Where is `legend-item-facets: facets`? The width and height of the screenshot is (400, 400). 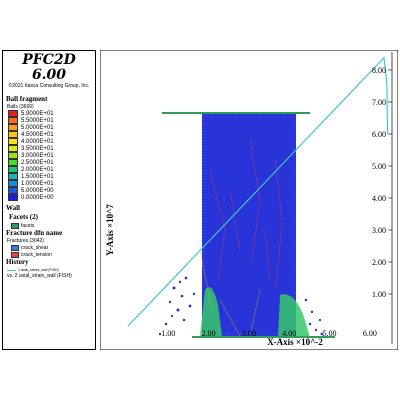 legend-item-facets: facets is located at coordinates (53, 225).